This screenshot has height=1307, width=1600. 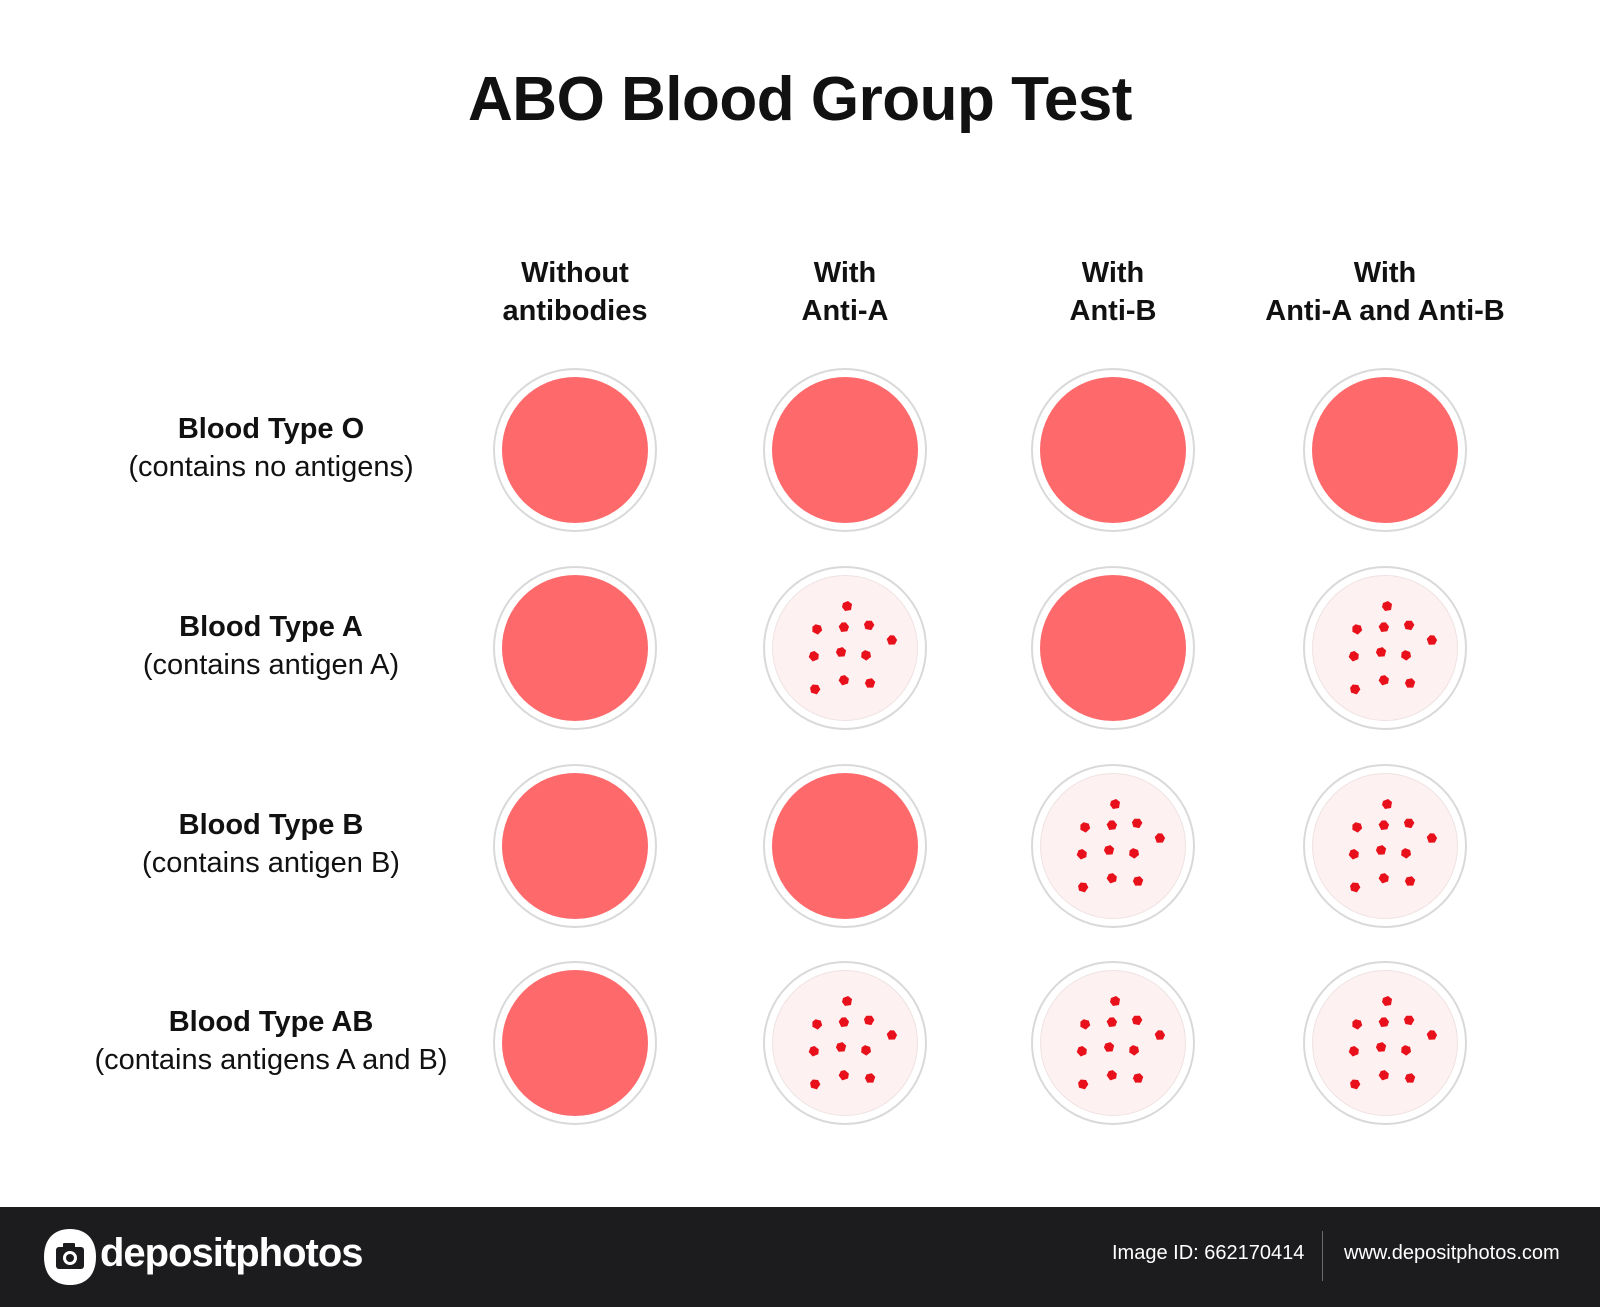 I want to click on row-label-name: Blood Type O, so click(x=271, y=429).